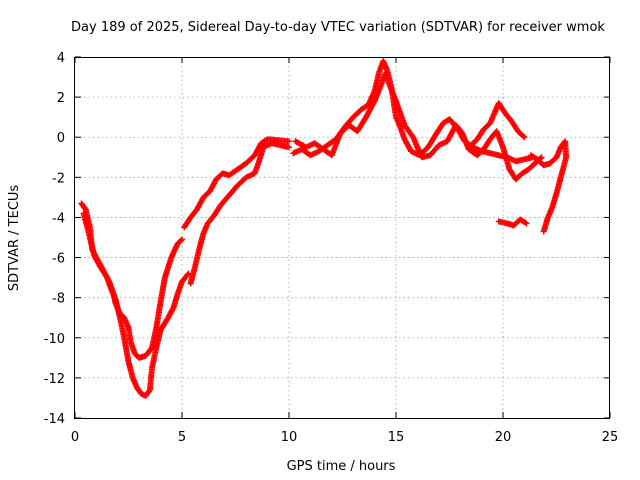  I want to click on y-tick-label: -8, so click(58, 299).